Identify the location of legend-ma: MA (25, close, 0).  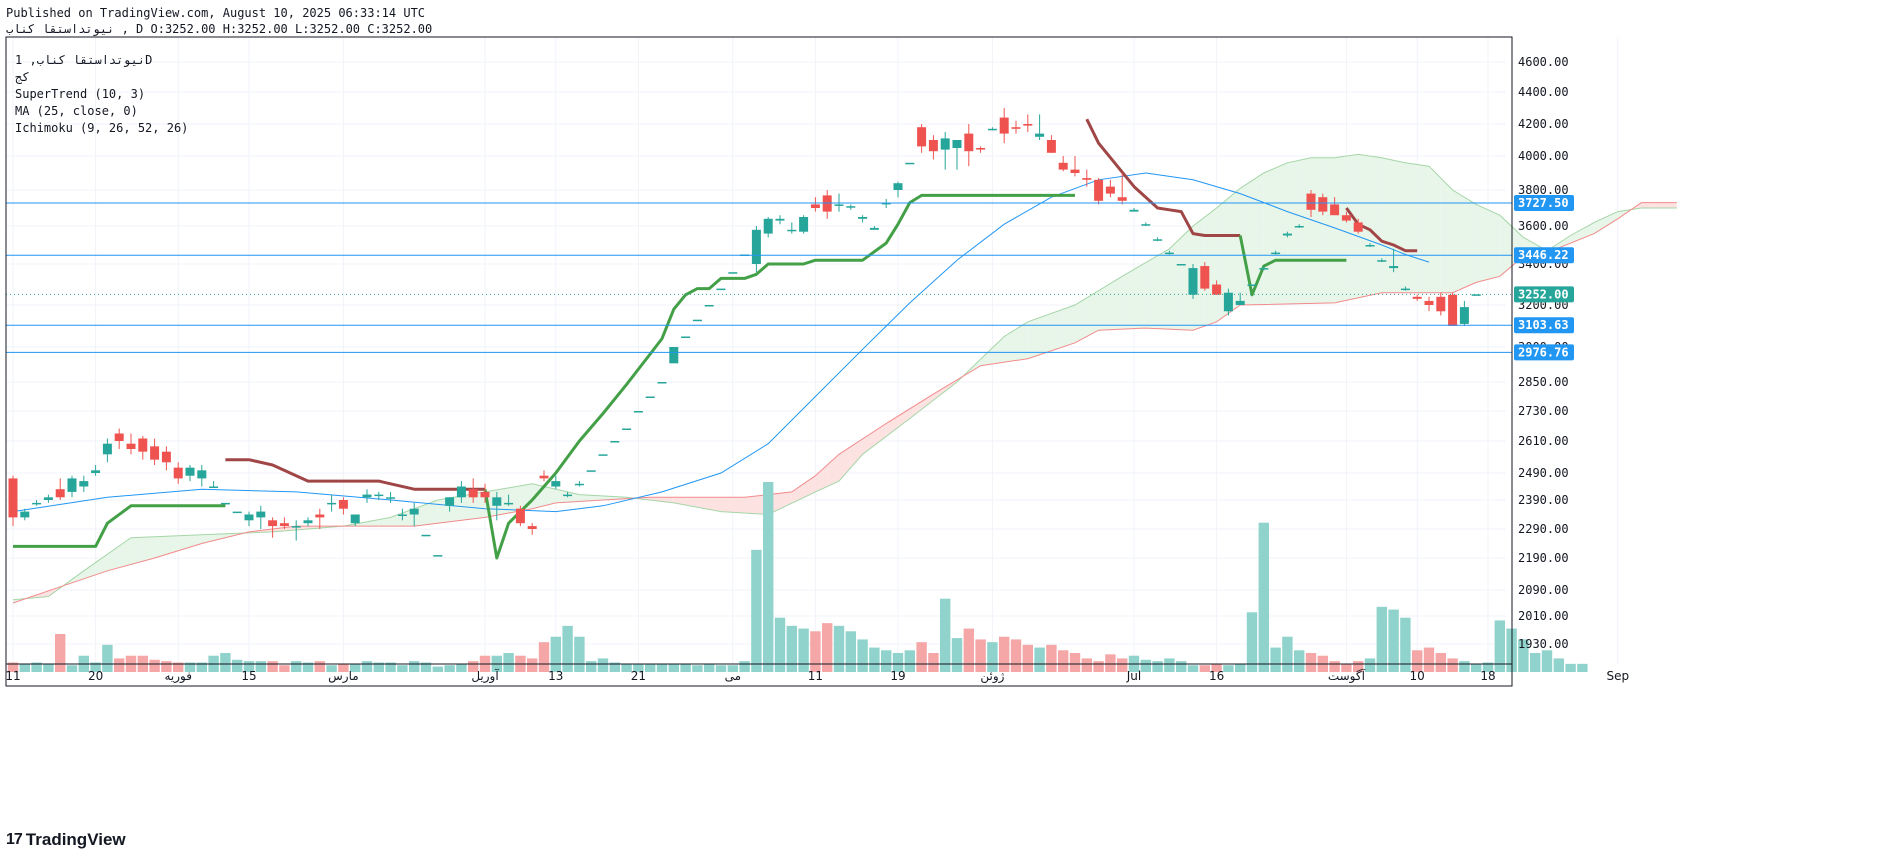
(76, 111).